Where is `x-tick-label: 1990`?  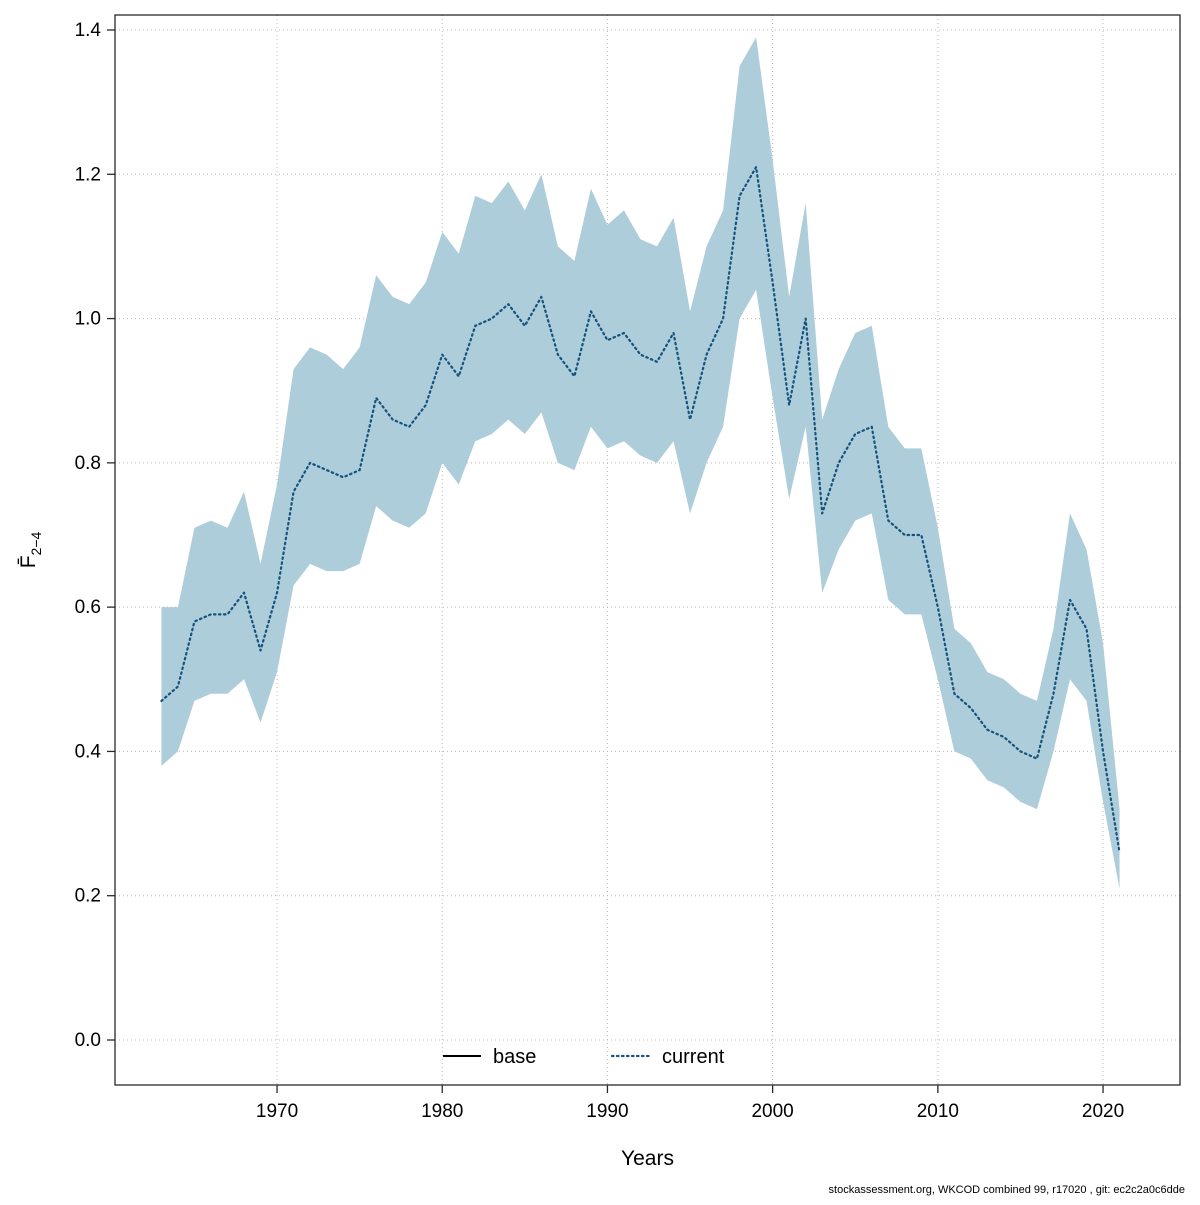
x-tick-label: 1990 is located at coordinates (607, 1111).